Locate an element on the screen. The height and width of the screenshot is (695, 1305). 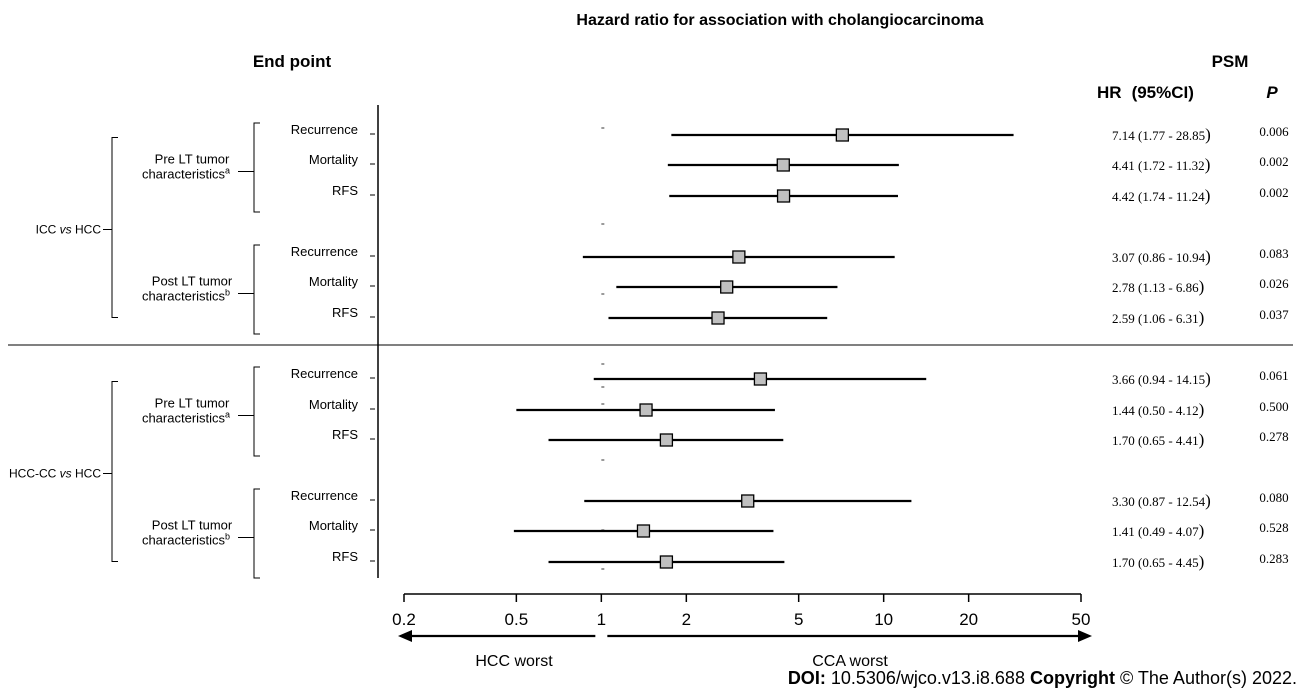
x-tick-label: 5 is located at coordinates (798, 619).